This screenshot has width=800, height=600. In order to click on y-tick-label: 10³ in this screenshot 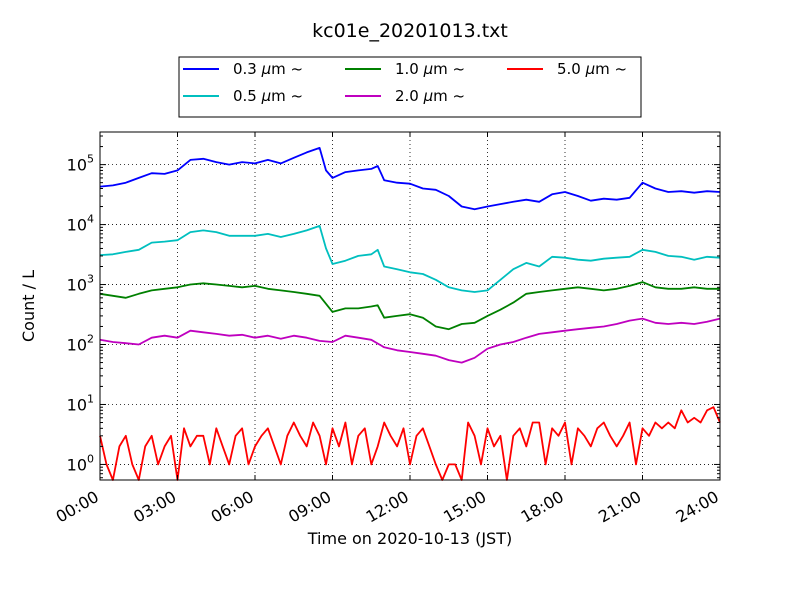, I will do `click(80, 284)`.